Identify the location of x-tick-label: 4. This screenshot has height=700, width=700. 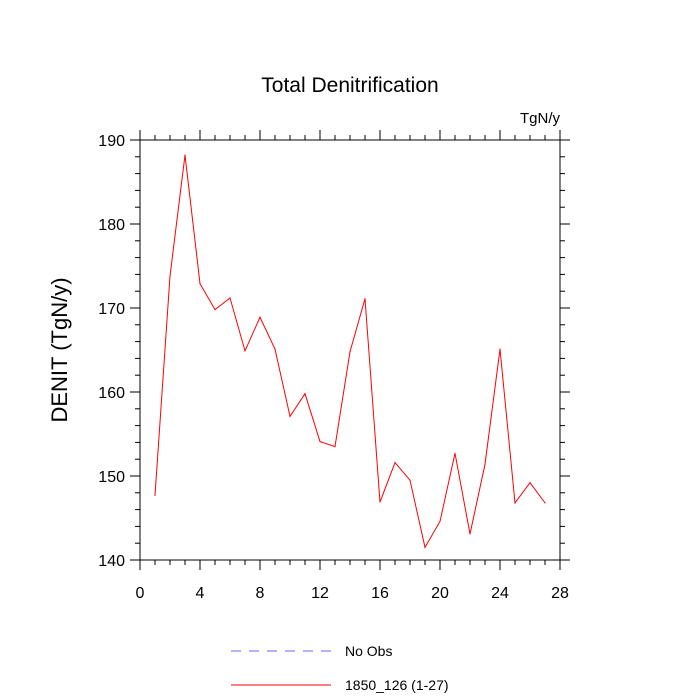
(200, 593).